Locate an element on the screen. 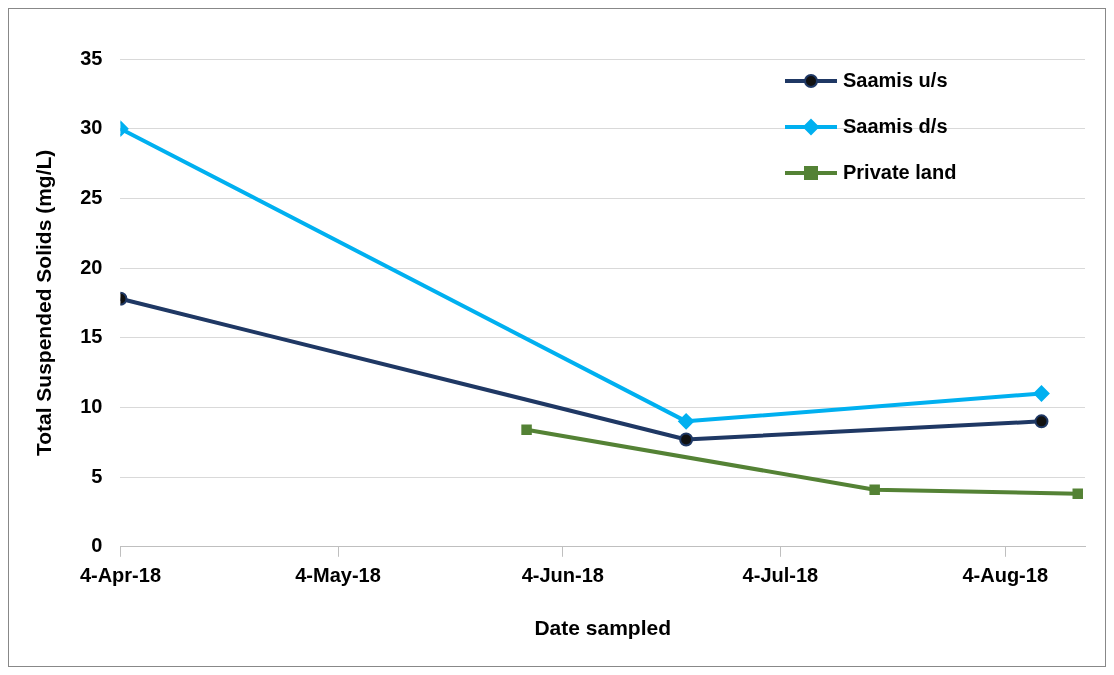  x-tick-label: 4-Jul-18 is located at coordinates (780, 575).